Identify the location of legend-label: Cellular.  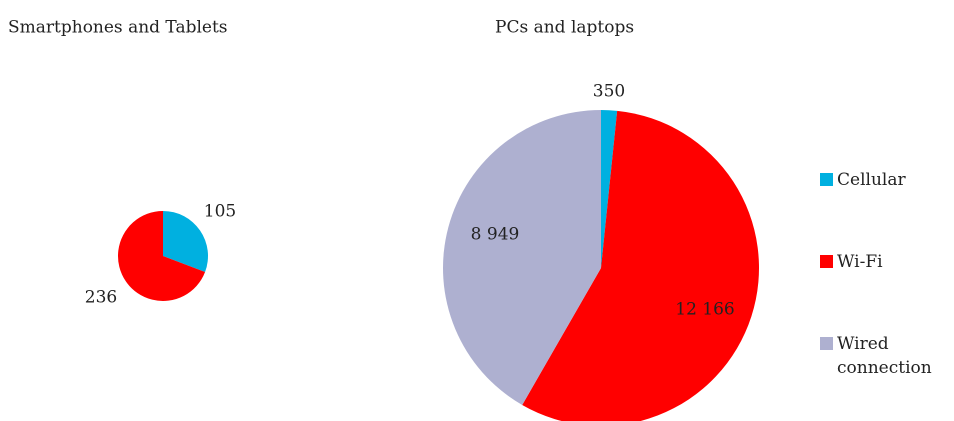
(871, 180).